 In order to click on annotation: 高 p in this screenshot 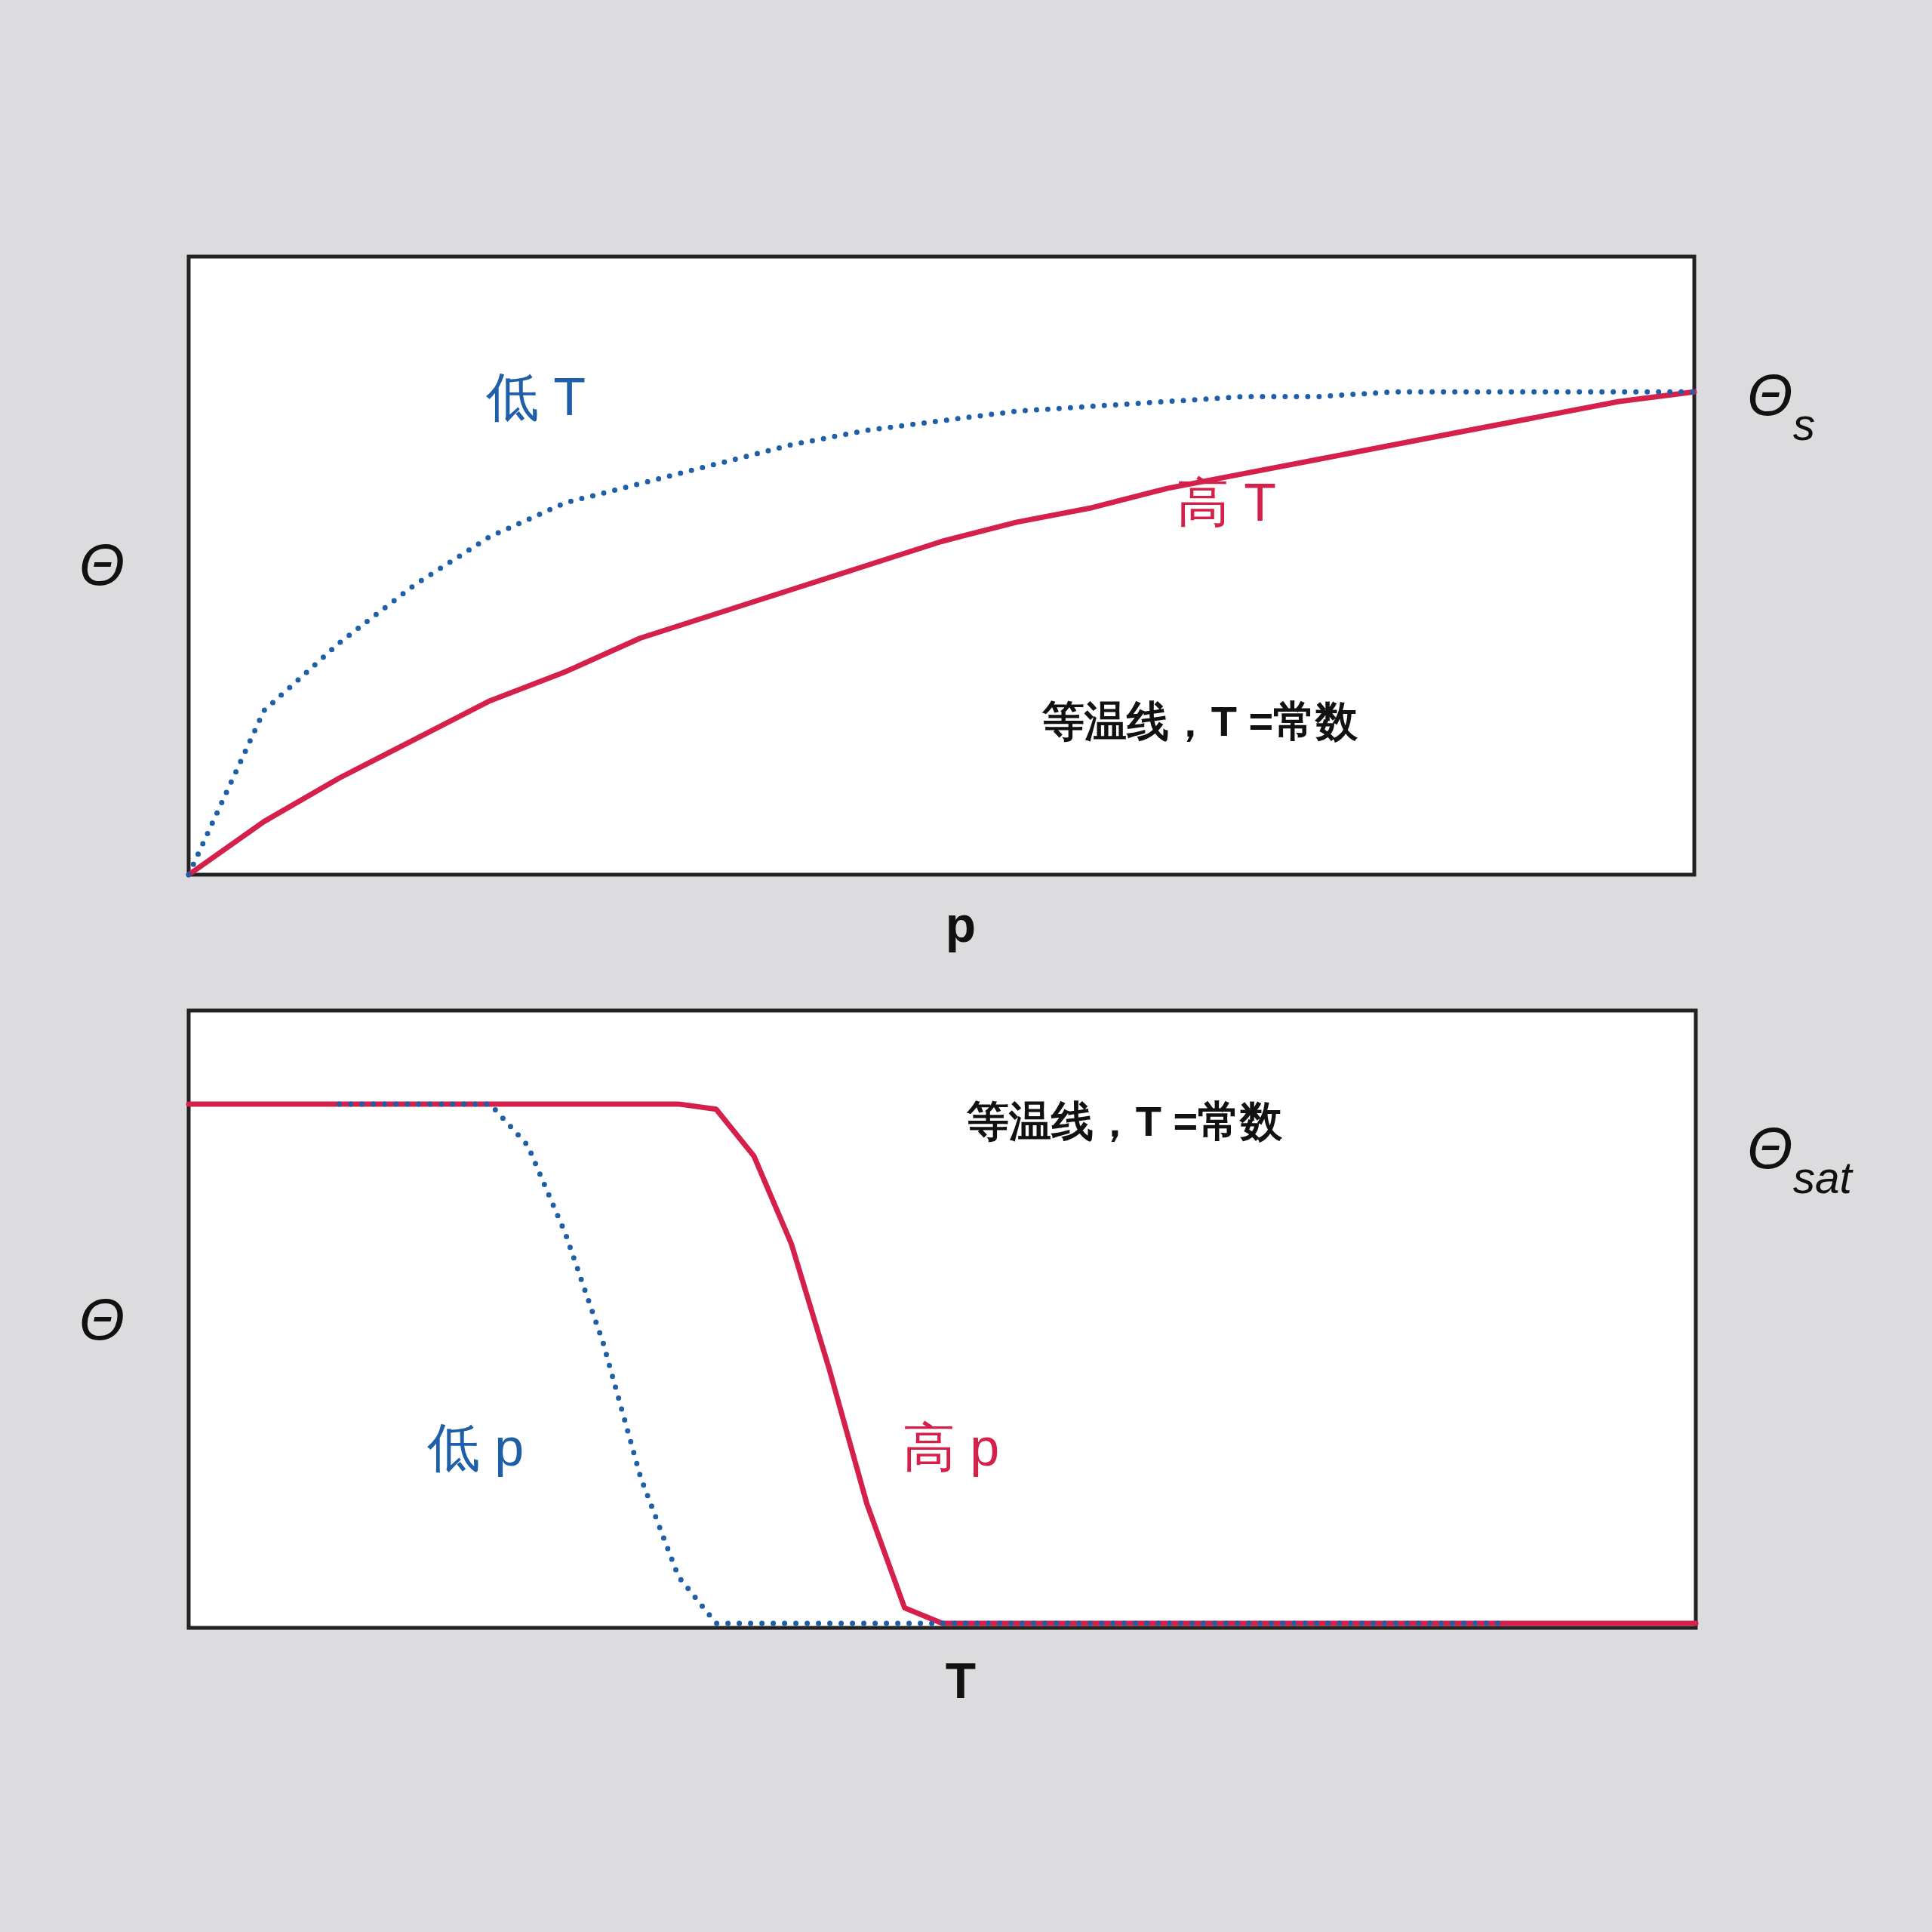, I will do `click(951, 1447)`.